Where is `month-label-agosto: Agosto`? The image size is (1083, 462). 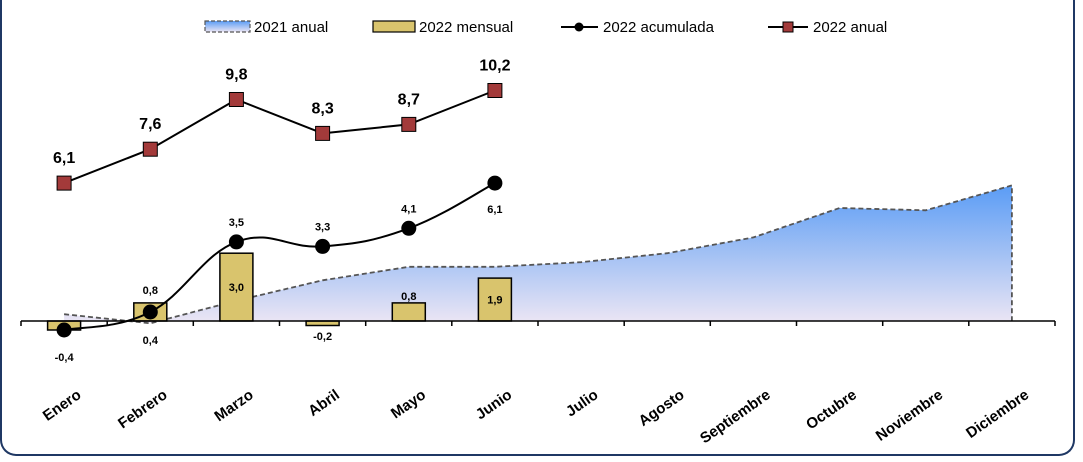 month-label-agosto: Agosto is located at coordinates (662, 408).